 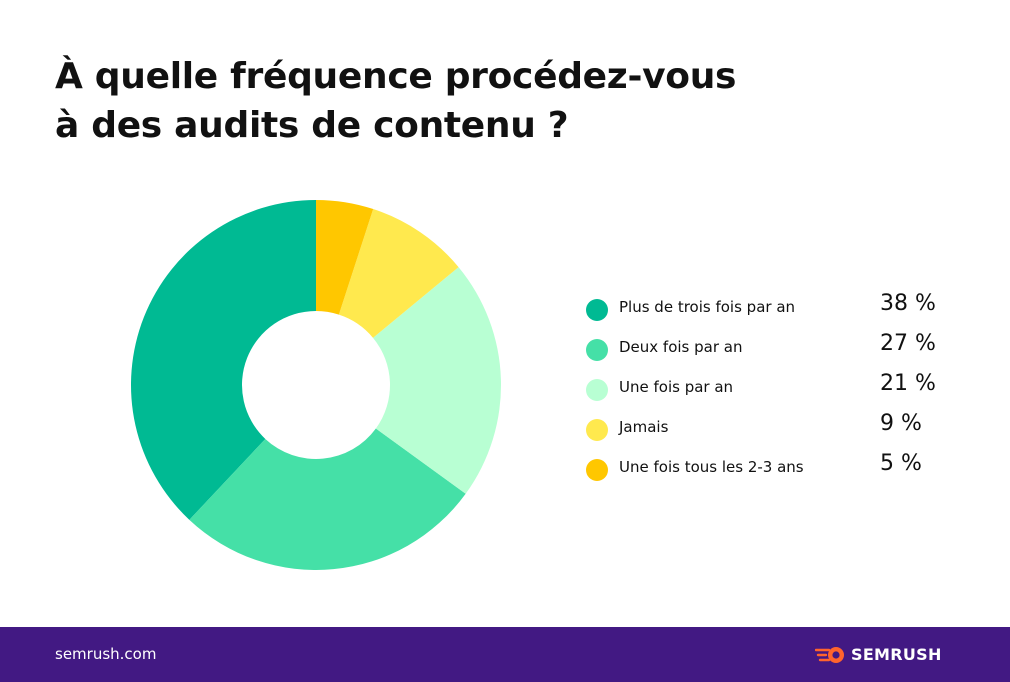 I want to click on chart-title-line-2: à des audits de contenu ?, so click(x=312, y=125).